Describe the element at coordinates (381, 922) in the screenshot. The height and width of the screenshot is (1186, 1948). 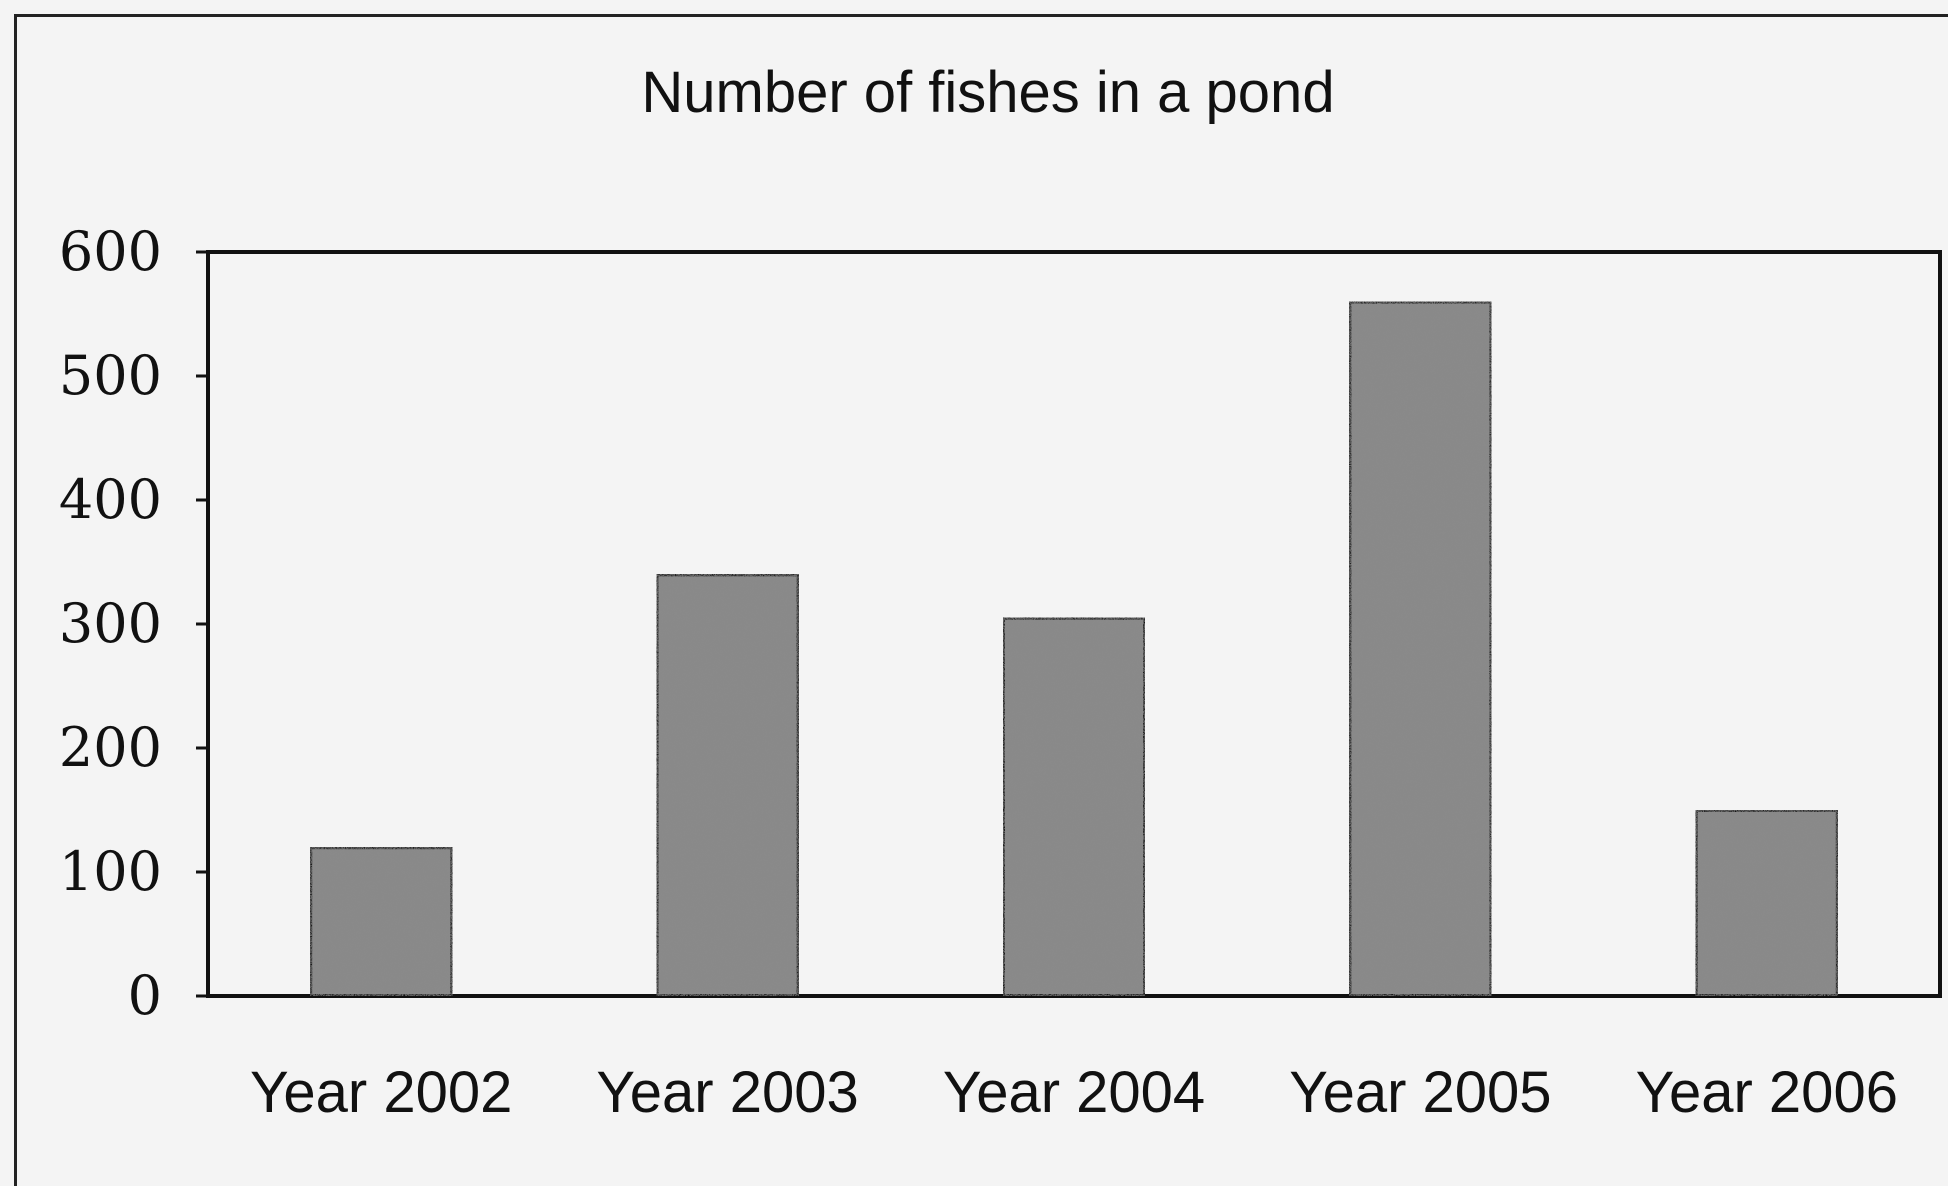
I see `bar-year-2002` at that location.